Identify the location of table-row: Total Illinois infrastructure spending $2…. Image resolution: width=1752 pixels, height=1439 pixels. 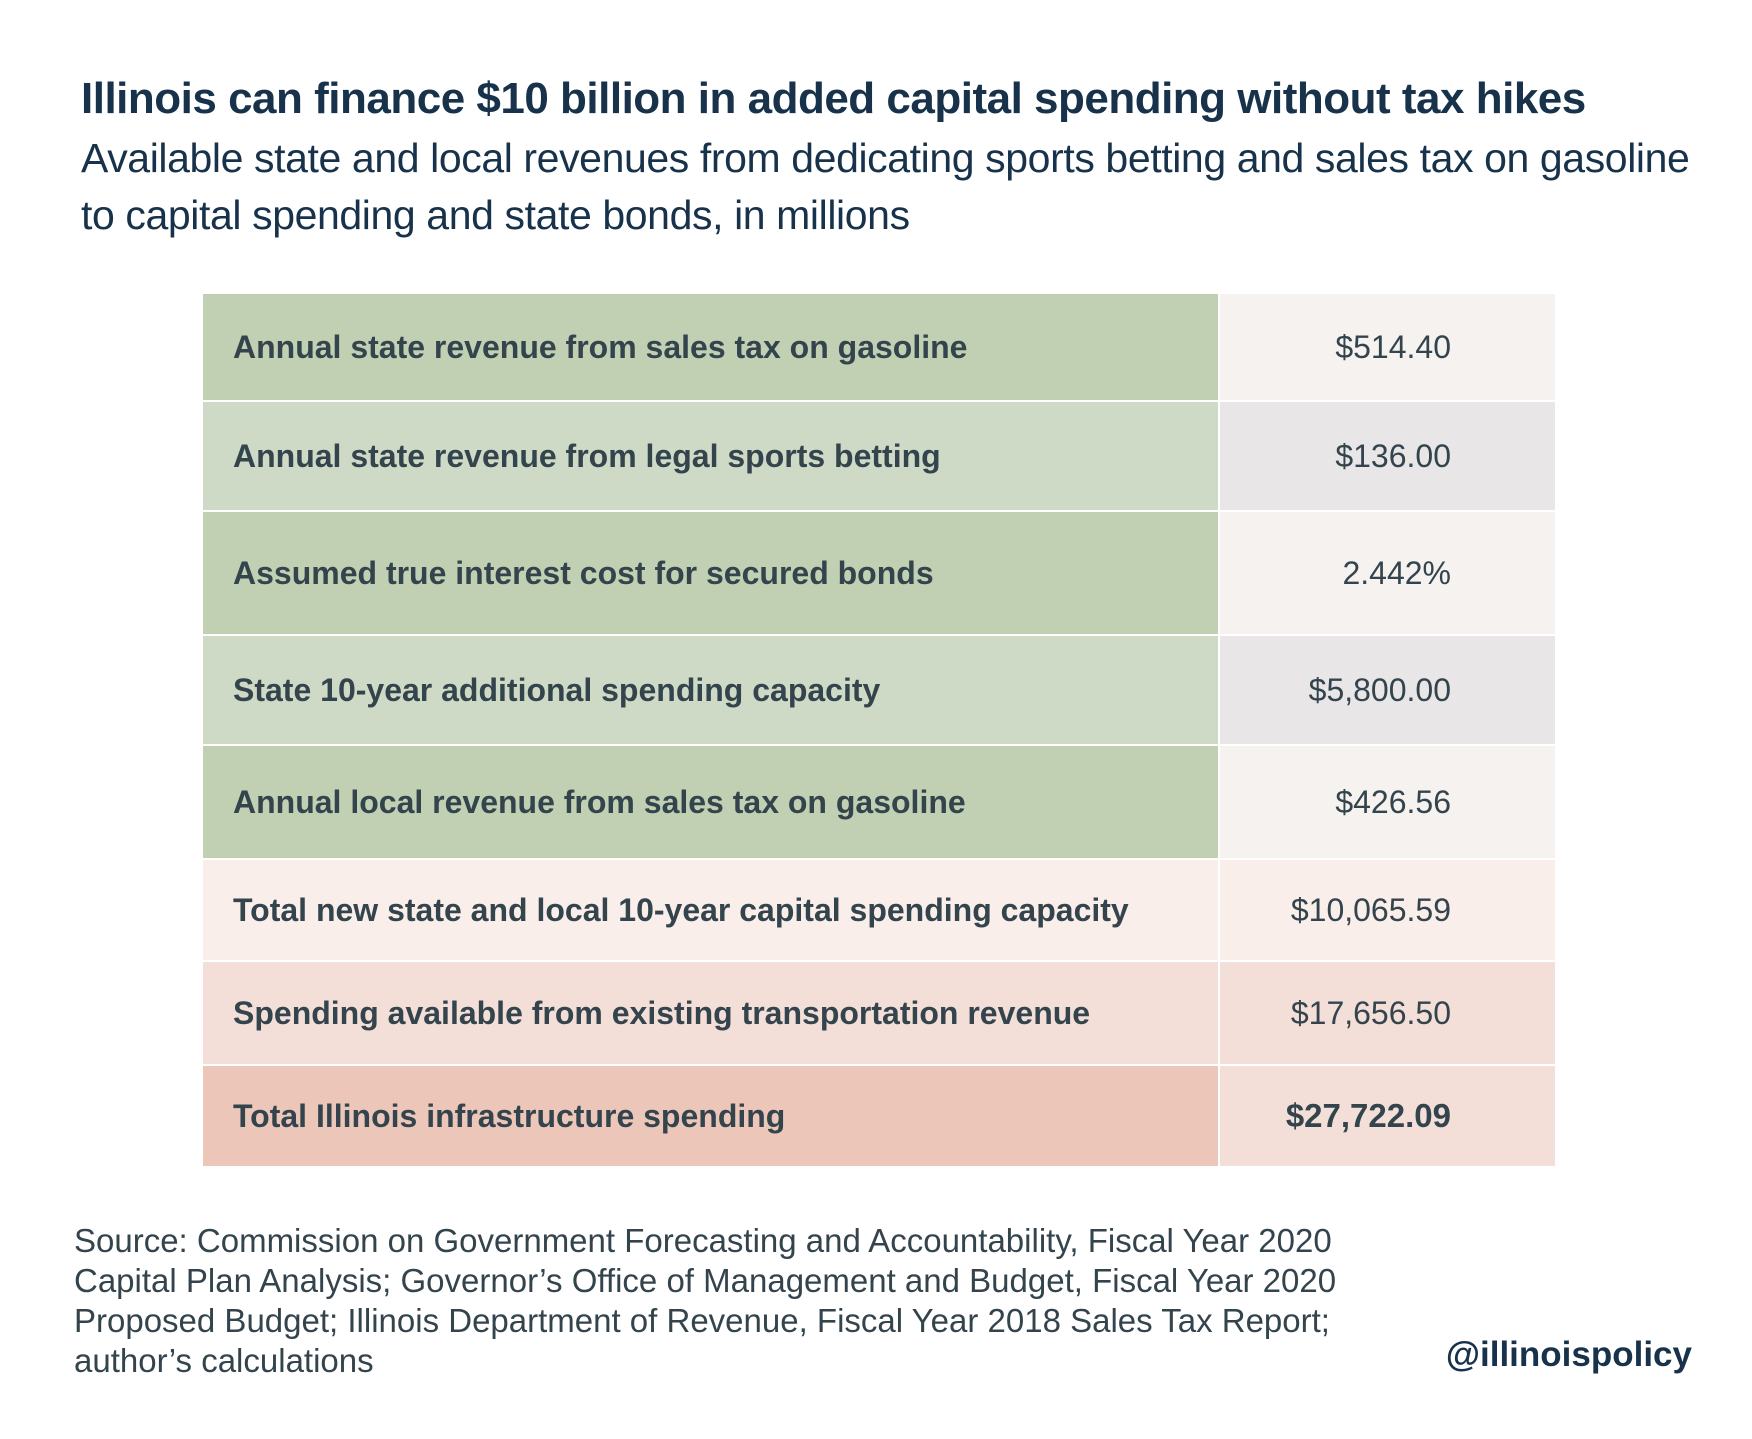
(879, 1116).